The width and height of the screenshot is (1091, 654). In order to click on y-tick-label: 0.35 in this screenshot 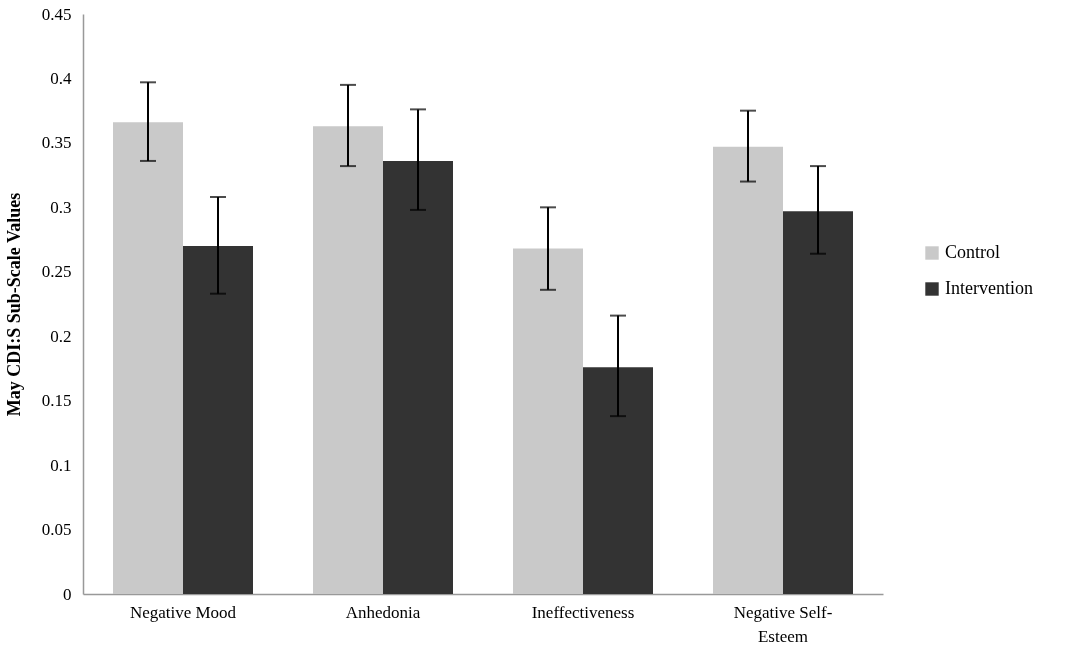, I will do `click(56, 143)`.